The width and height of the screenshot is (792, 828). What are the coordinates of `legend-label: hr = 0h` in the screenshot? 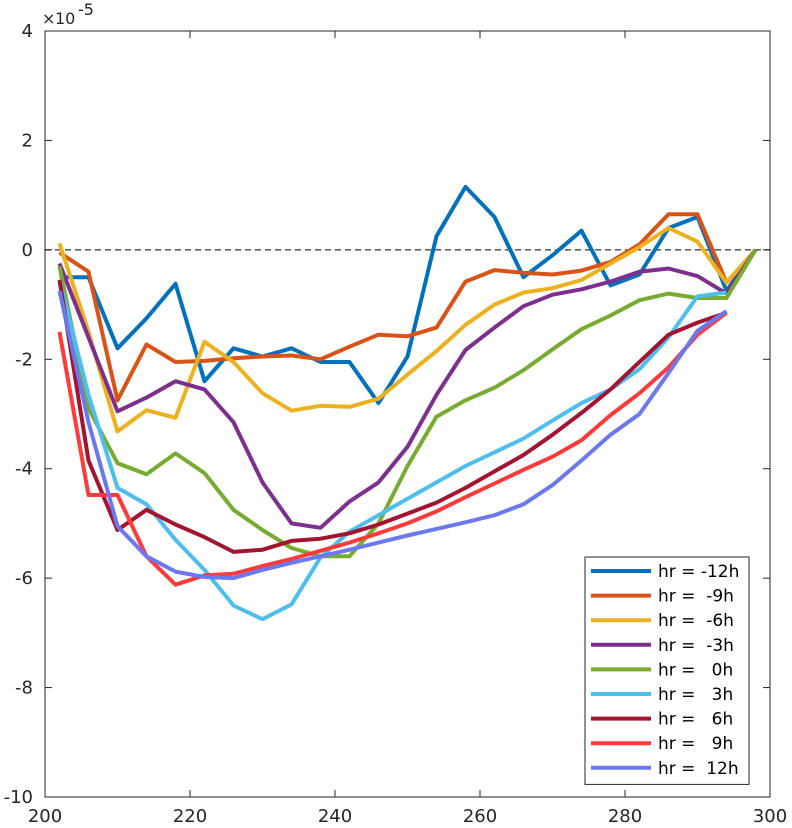 It's located at (695, 670).